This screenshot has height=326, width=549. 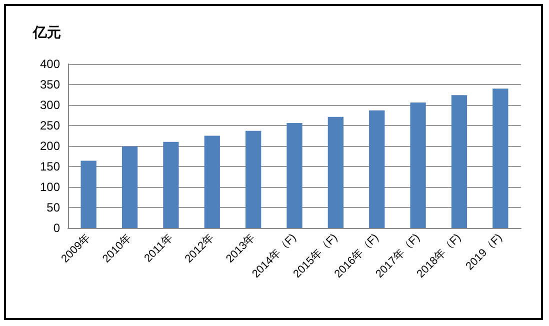 I want to click on y-tick-label: 200, so click(x=50, y=146).